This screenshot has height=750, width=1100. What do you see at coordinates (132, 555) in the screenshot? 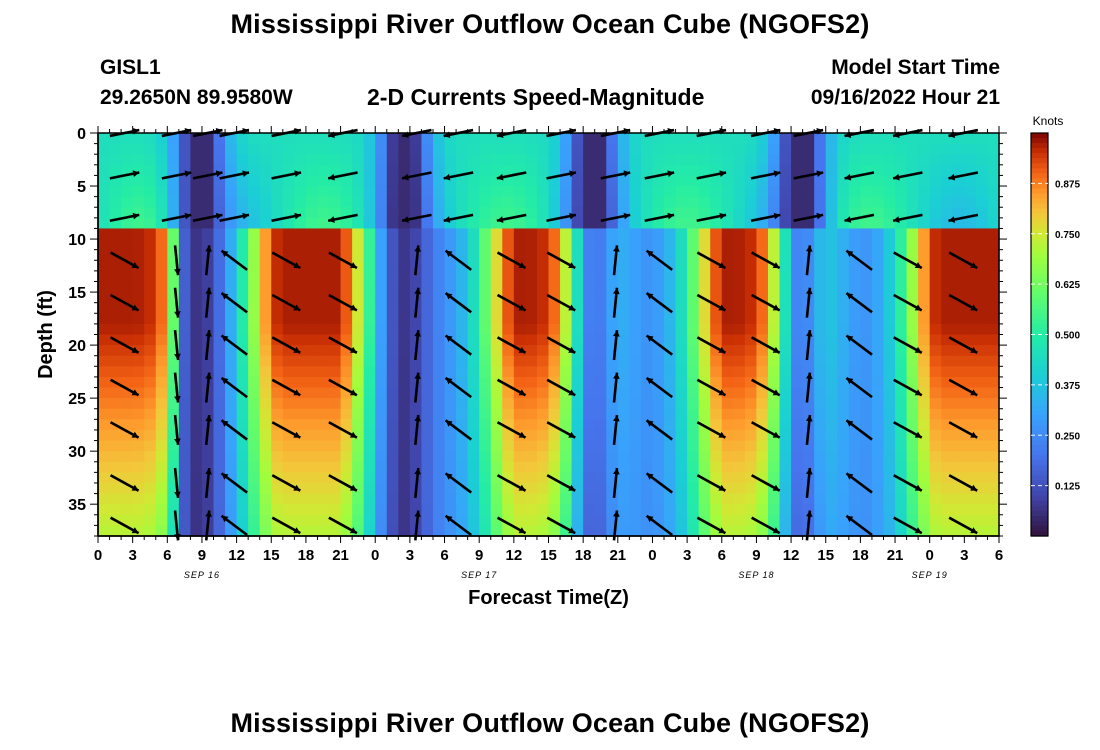
I see `x-tick-label: 3` at bounding box center [132, 555].